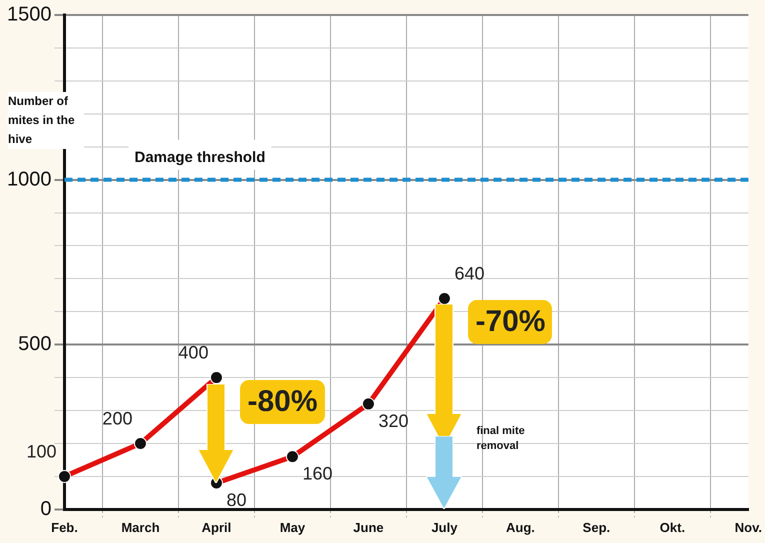  I want to click on data-label: 640, so click(469, 273).